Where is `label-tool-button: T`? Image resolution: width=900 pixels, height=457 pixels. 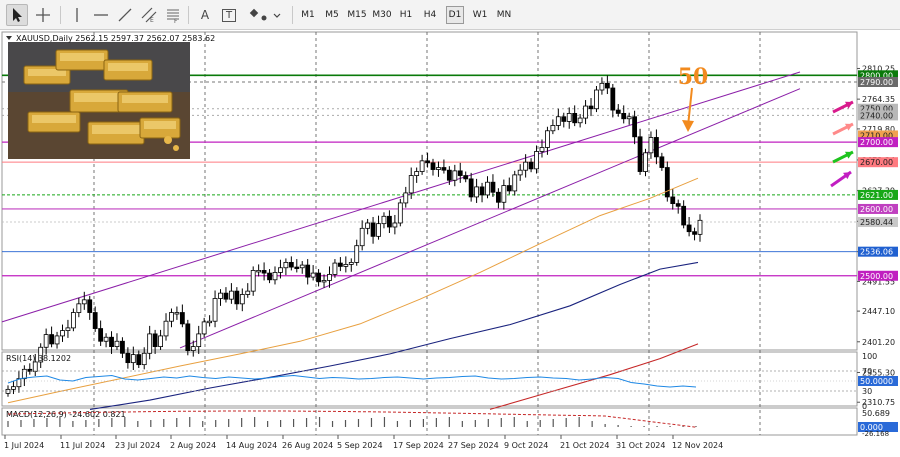 label-tool-button: T is located at coordinates (229, 15).